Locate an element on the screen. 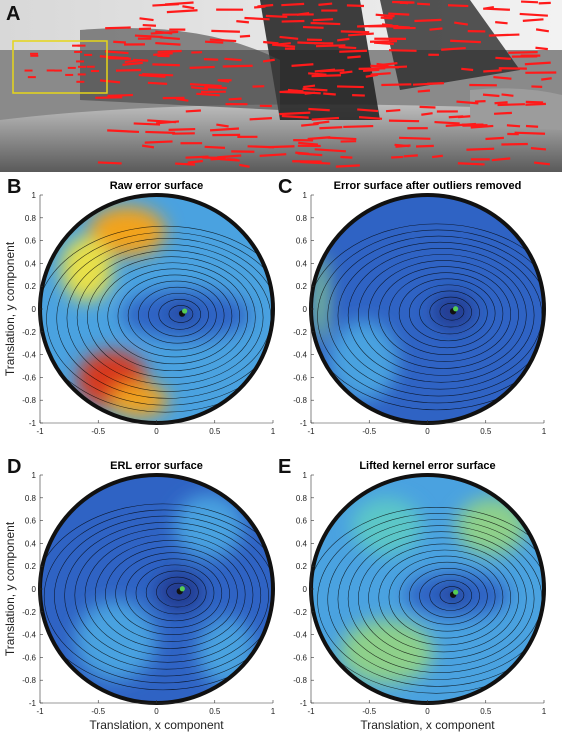  y-tick-label: 0.8 is located at coordinates (302, 218).